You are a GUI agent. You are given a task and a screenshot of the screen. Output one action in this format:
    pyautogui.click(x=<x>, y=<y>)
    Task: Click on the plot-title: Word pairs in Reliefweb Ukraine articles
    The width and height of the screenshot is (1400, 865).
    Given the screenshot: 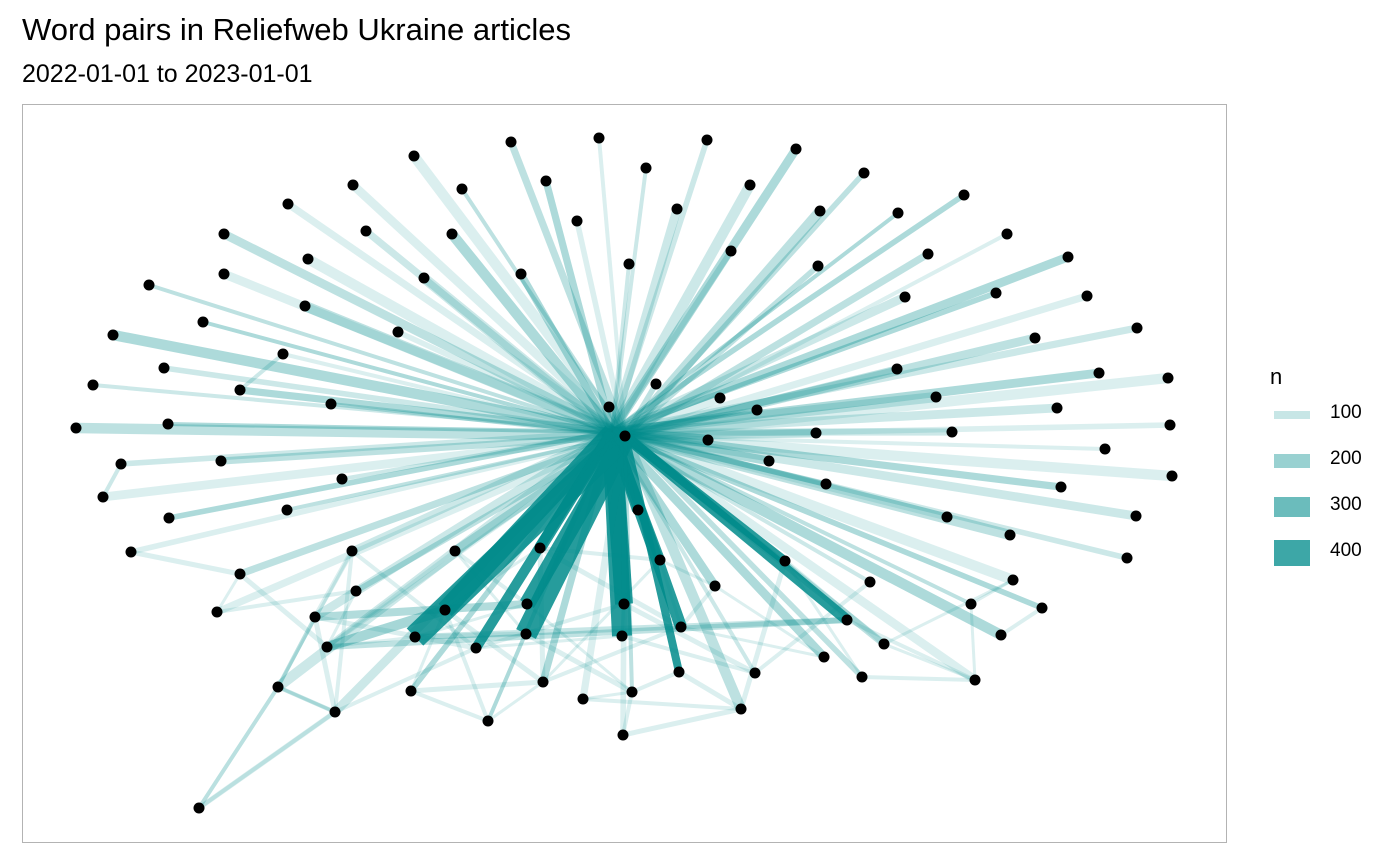 What is the action you would take?
    pyautogui.click(x=297, y=29)
    